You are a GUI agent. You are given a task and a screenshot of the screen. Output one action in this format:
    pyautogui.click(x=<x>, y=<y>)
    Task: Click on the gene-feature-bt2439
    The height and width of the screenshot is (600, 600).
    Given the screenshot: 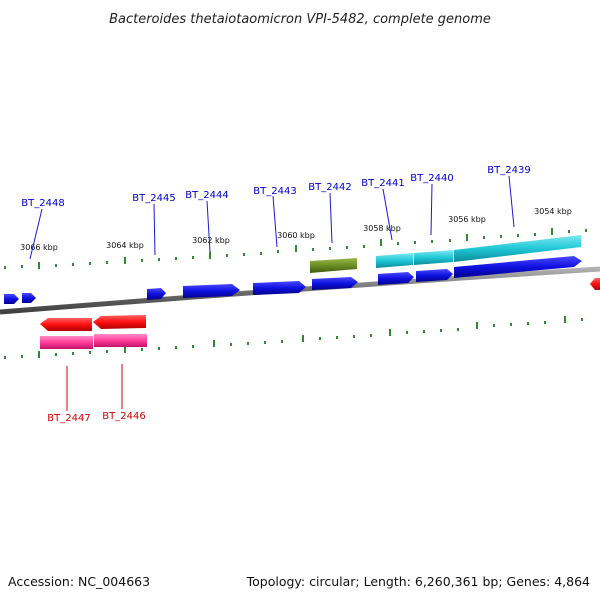 What is the action you would take?
    pyautogui.click(x=518, y=267)
    